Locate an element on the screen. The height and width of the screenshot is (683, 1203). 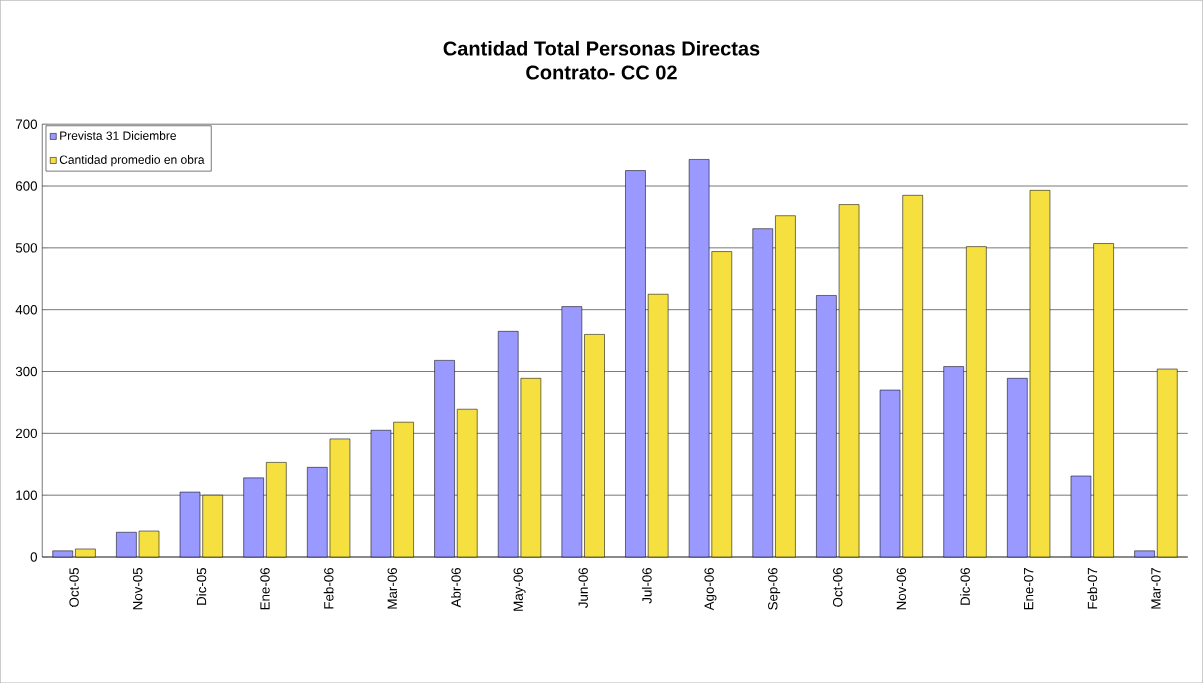
x-tick-label: Sep-06 is located at coordinates (774, 588).